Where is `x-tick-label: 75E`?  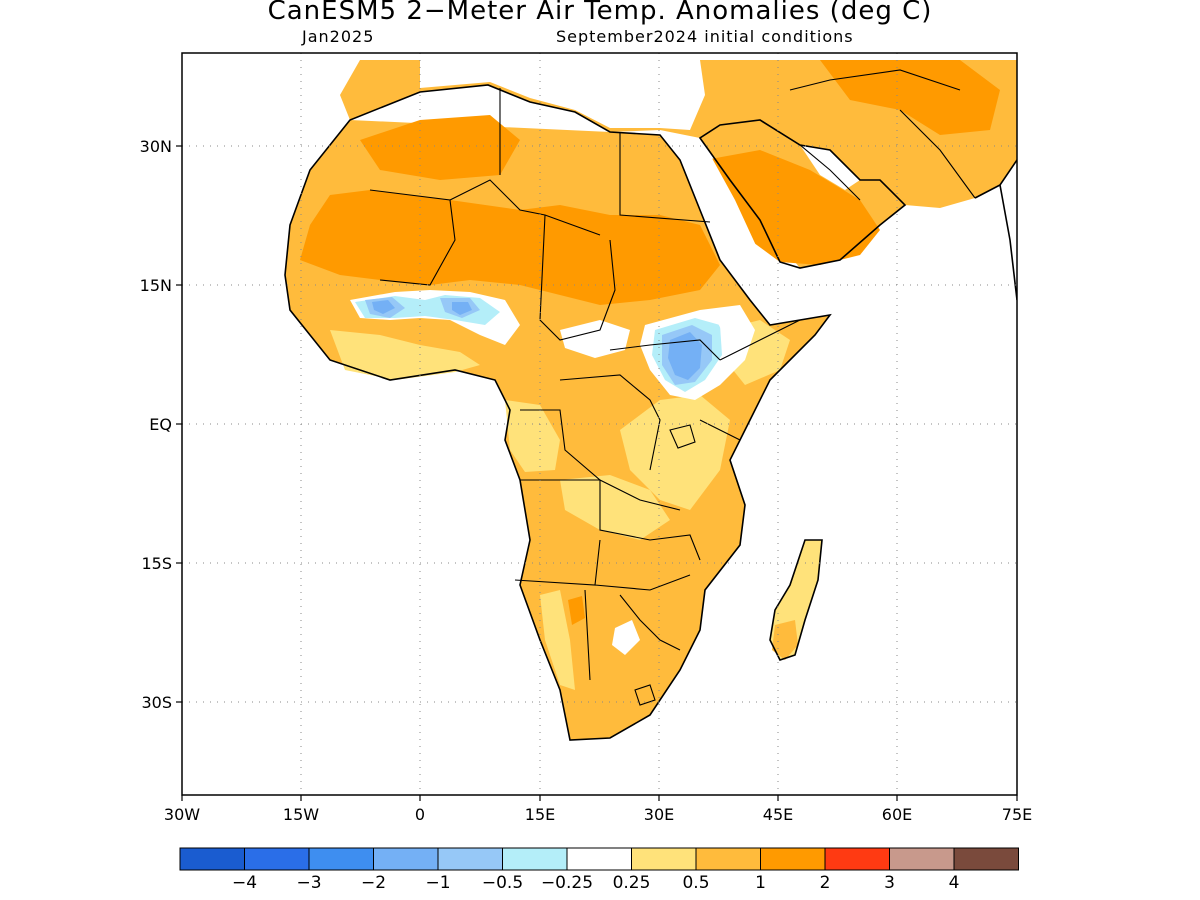 x-tick-label: 75E is located at coordinates (1017, 814).